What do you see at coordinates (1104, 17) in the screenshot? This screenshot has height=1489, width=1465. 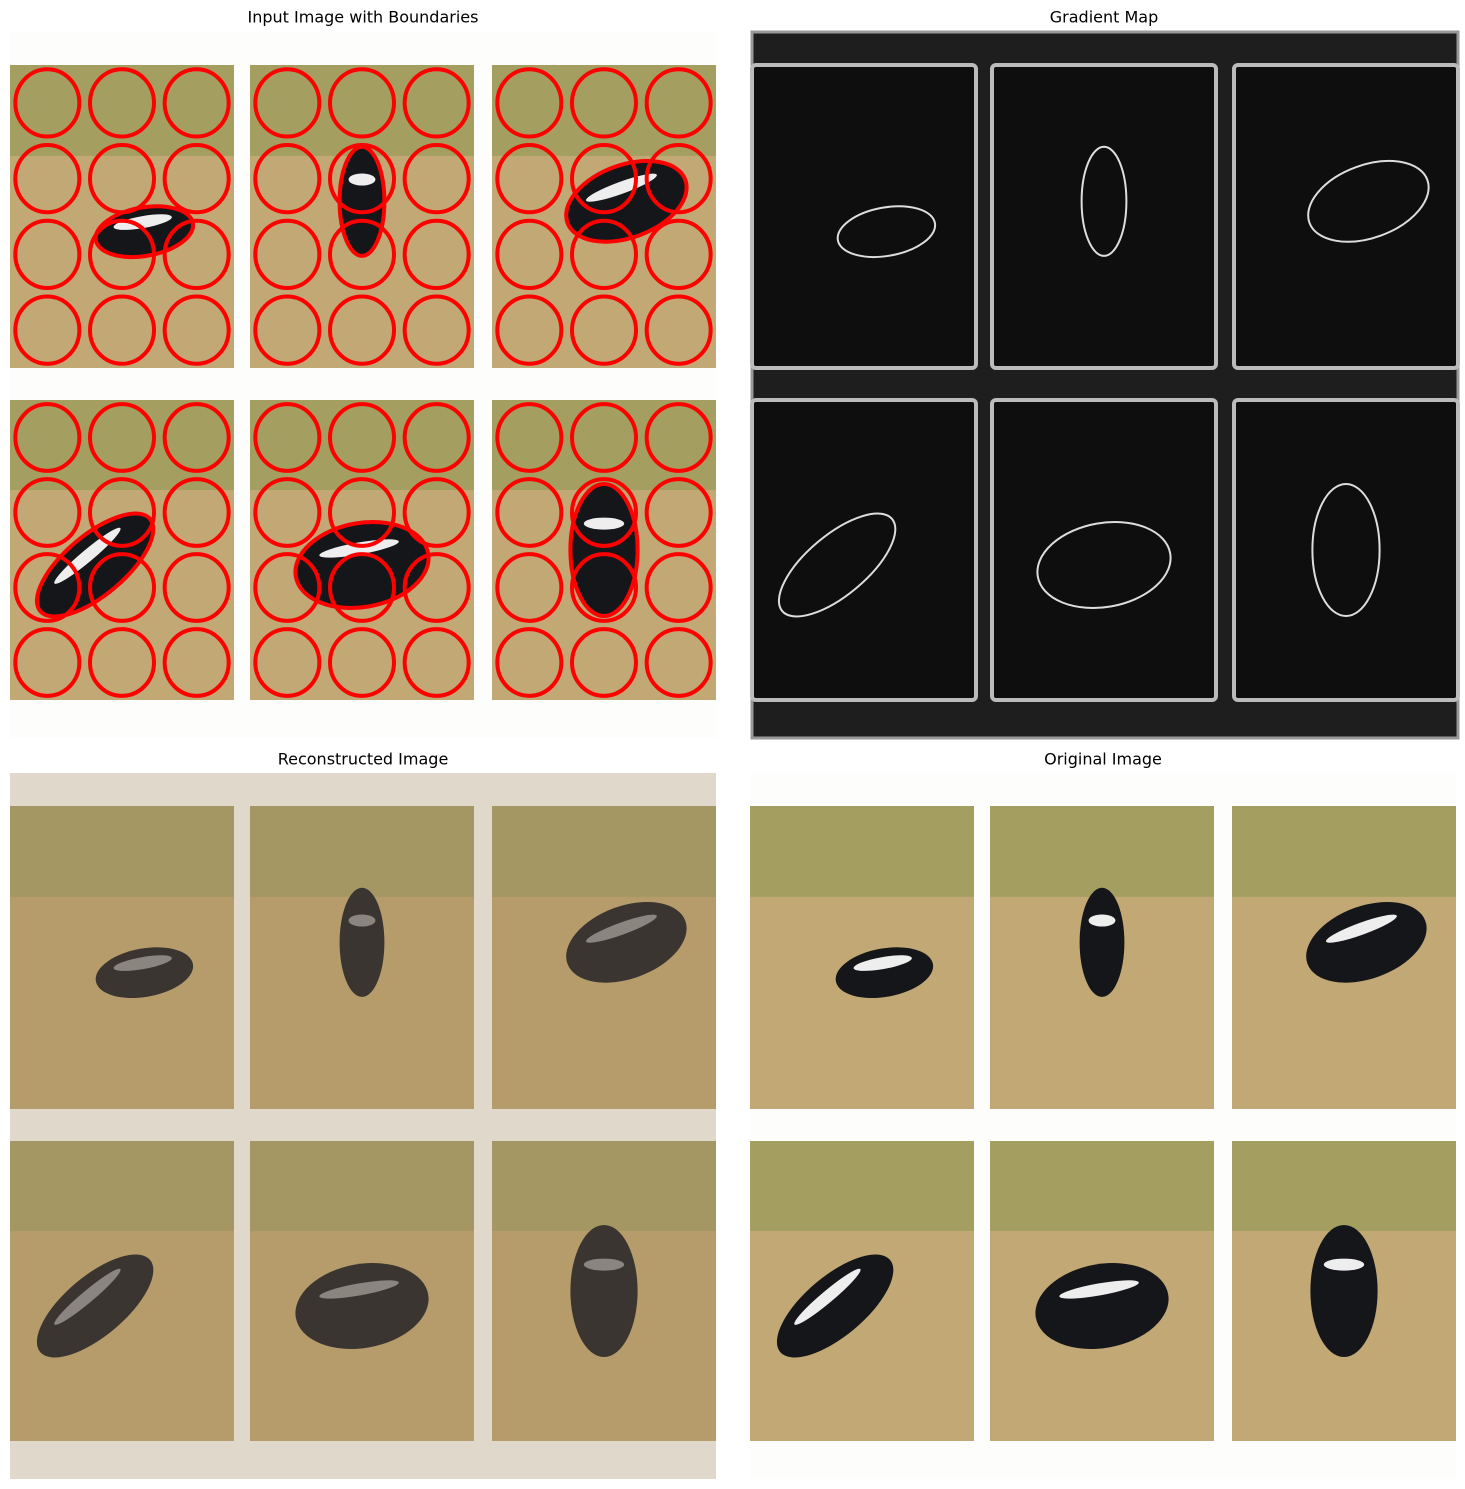 I see `panel-title: Gradient Map` at bounding box center [1104, 17].